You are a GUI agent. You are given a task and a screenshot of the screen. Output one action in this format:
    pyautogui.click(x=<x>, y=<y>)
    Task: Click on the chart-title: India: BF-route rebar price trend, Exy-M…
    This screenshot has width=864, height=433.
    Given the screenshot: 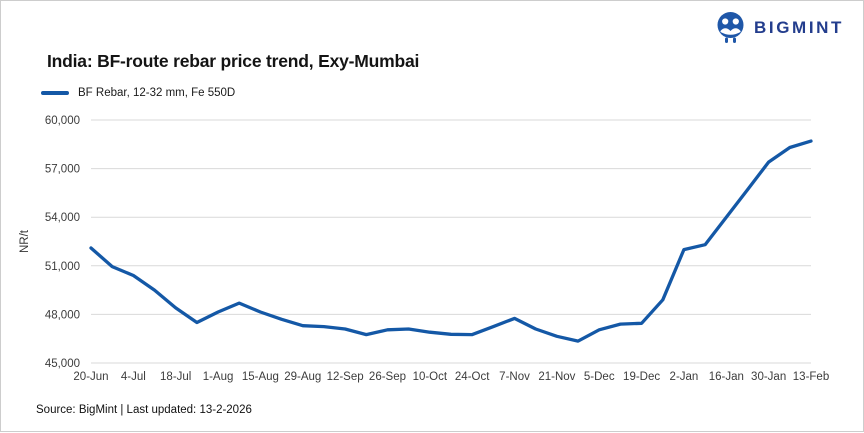 What is the action you would take?
    pyautogui.click(x=233, y=61)
    